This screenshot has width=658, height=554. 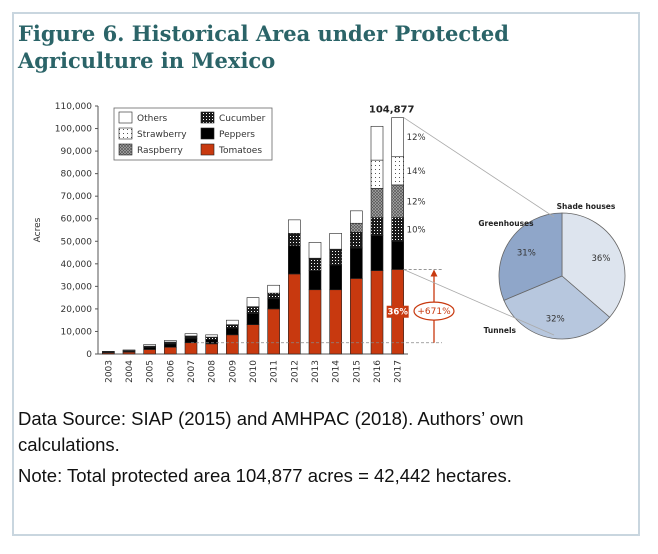 I want to click on legend-label-peppers: Peppers, so click(x=237, y=135).